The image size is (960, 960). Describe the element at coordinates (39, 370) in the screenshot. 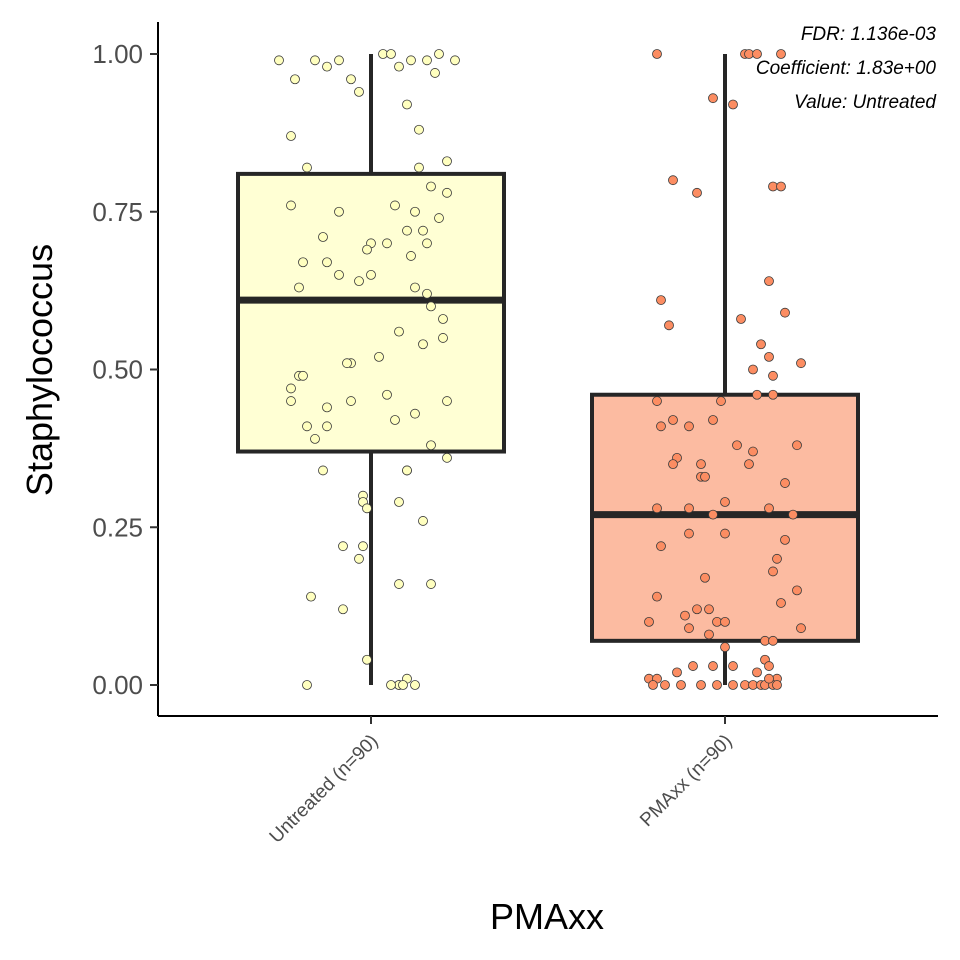

I see `y-axis-title: Staphylococcus` at that location.